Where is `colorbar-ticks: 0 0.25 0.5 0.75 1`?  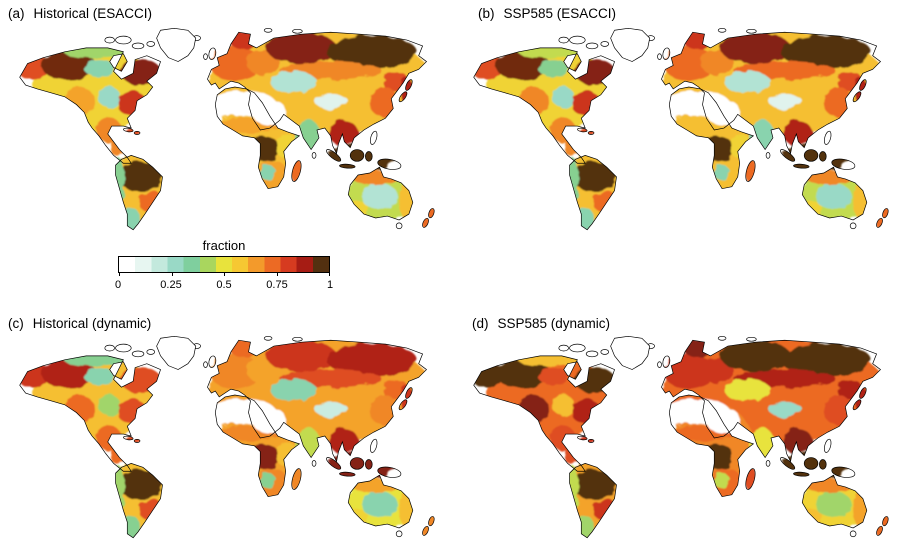 colorbar-ticks: 0 0.25 0.5 0.75 1 is located at coordinates (224, 285).